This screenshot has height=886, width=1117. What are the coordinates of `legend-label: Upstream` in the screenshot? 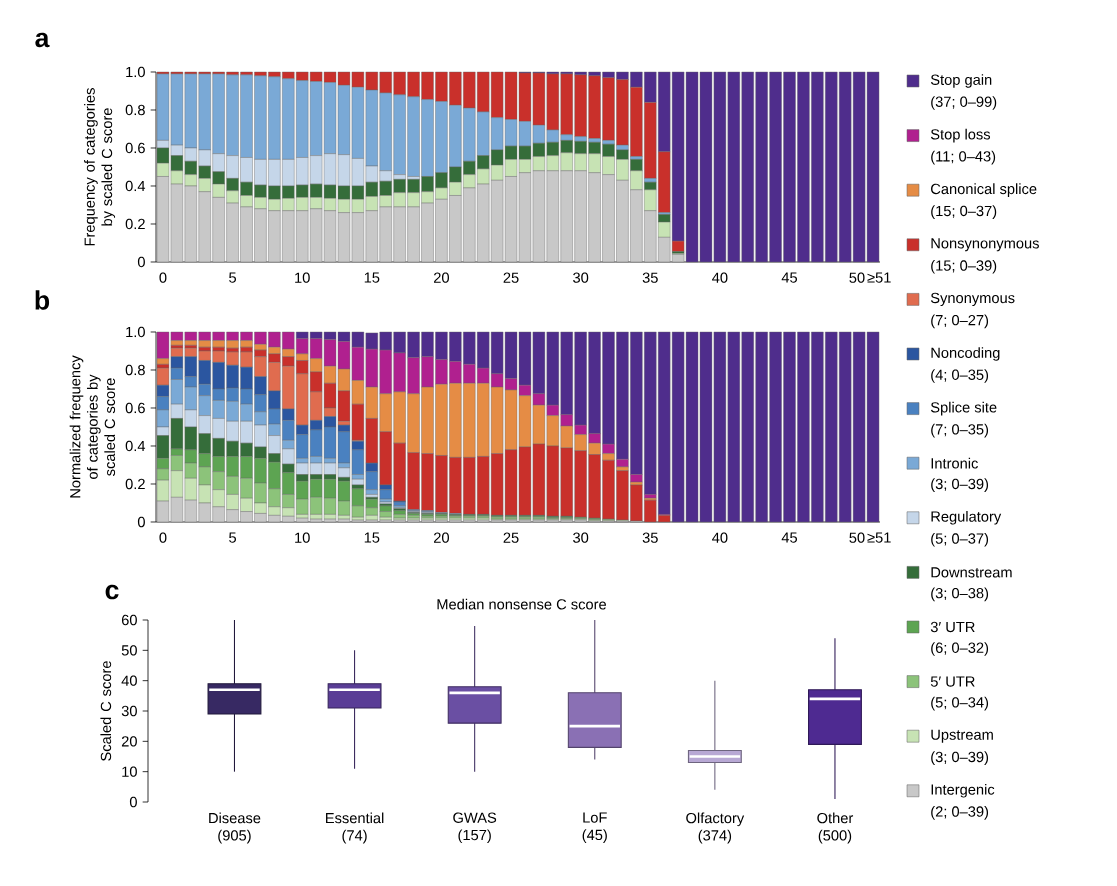 It's located at (962, 736).